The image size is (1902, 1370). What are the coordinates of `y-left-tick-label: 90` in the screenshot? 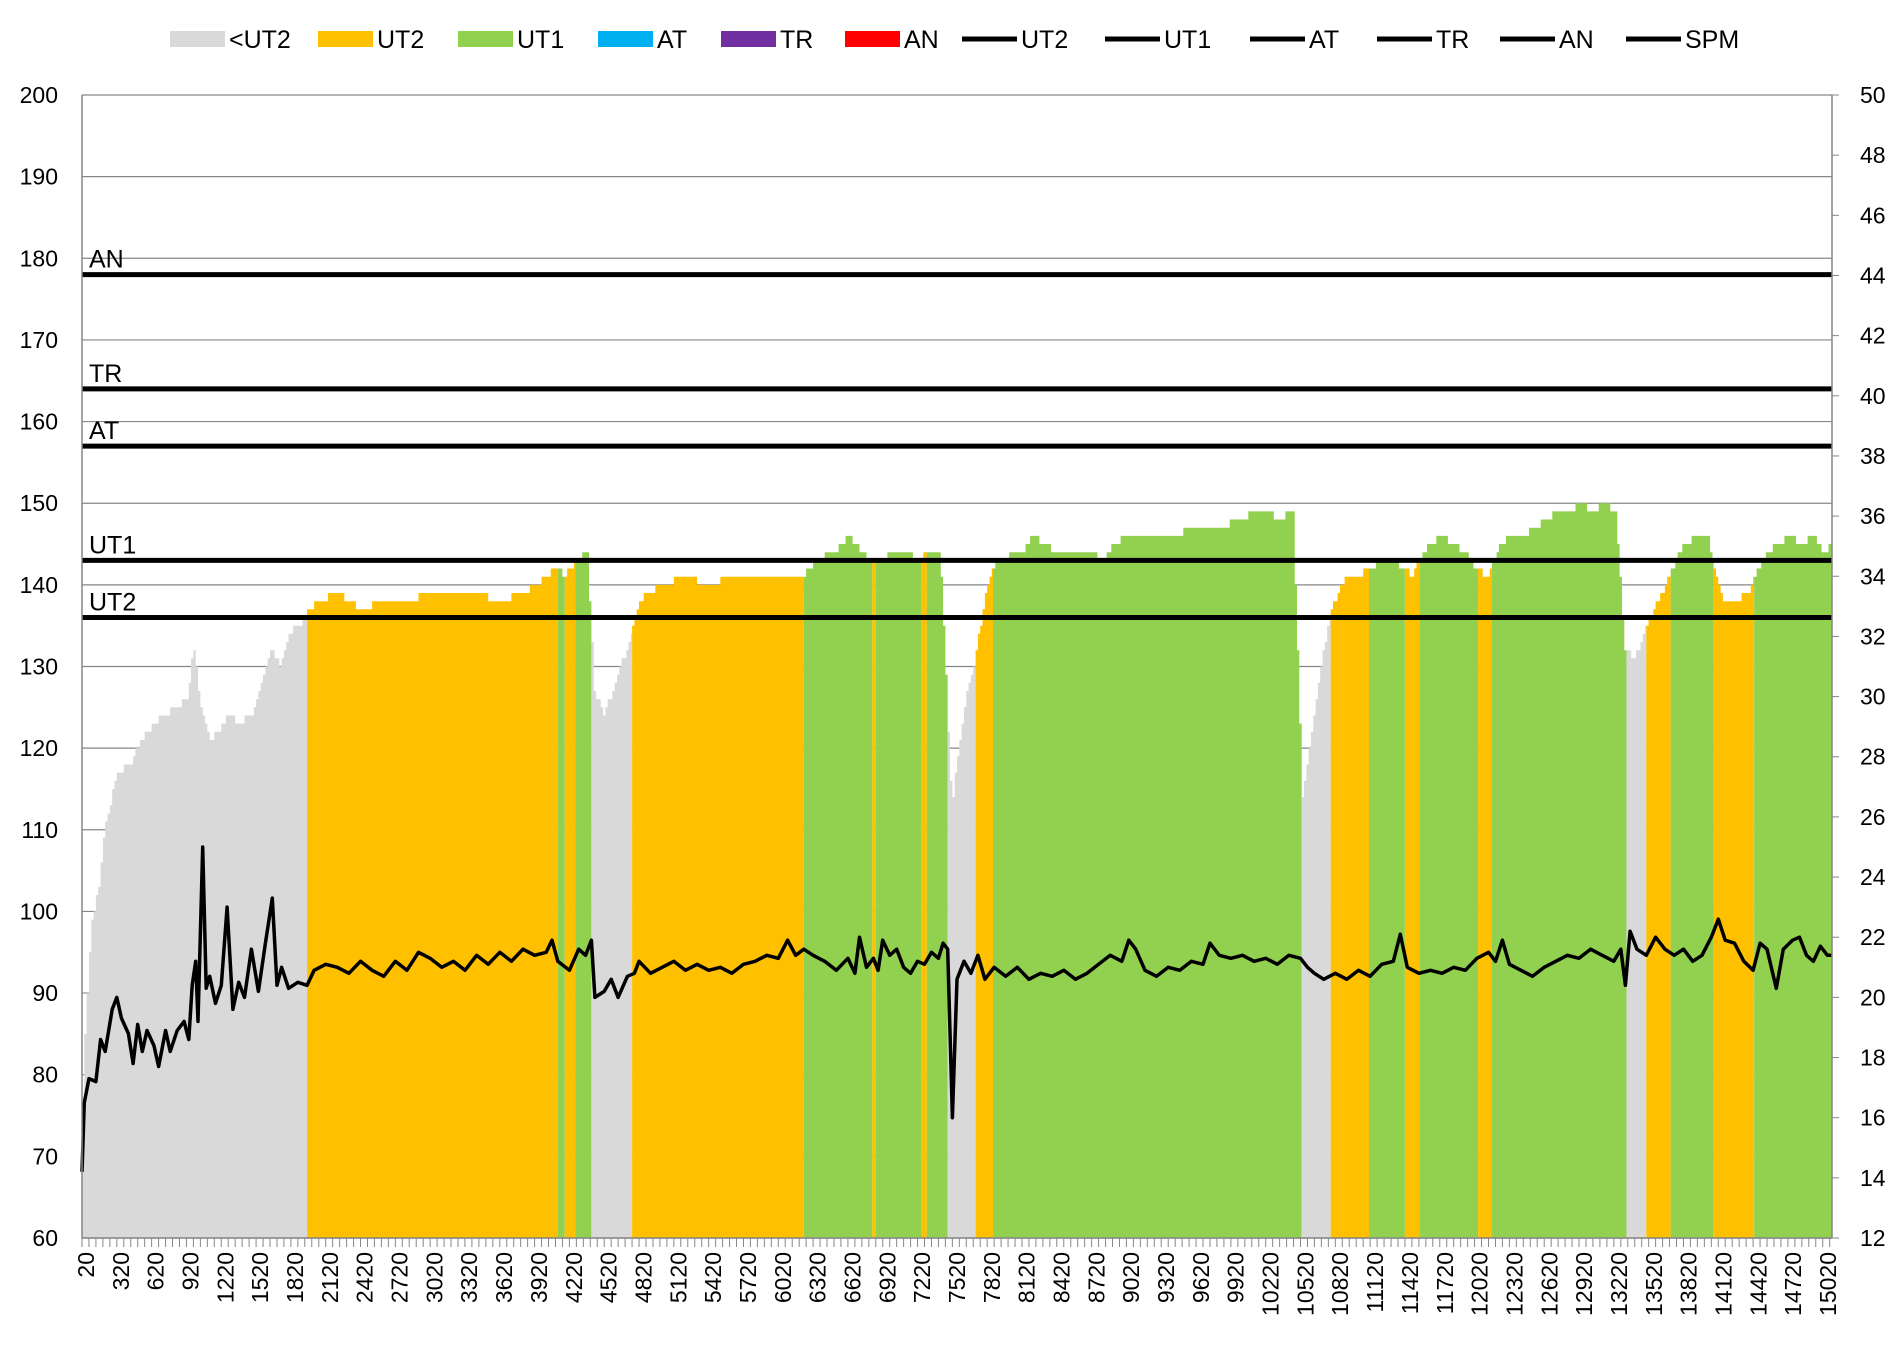 It's located at (45, 993).